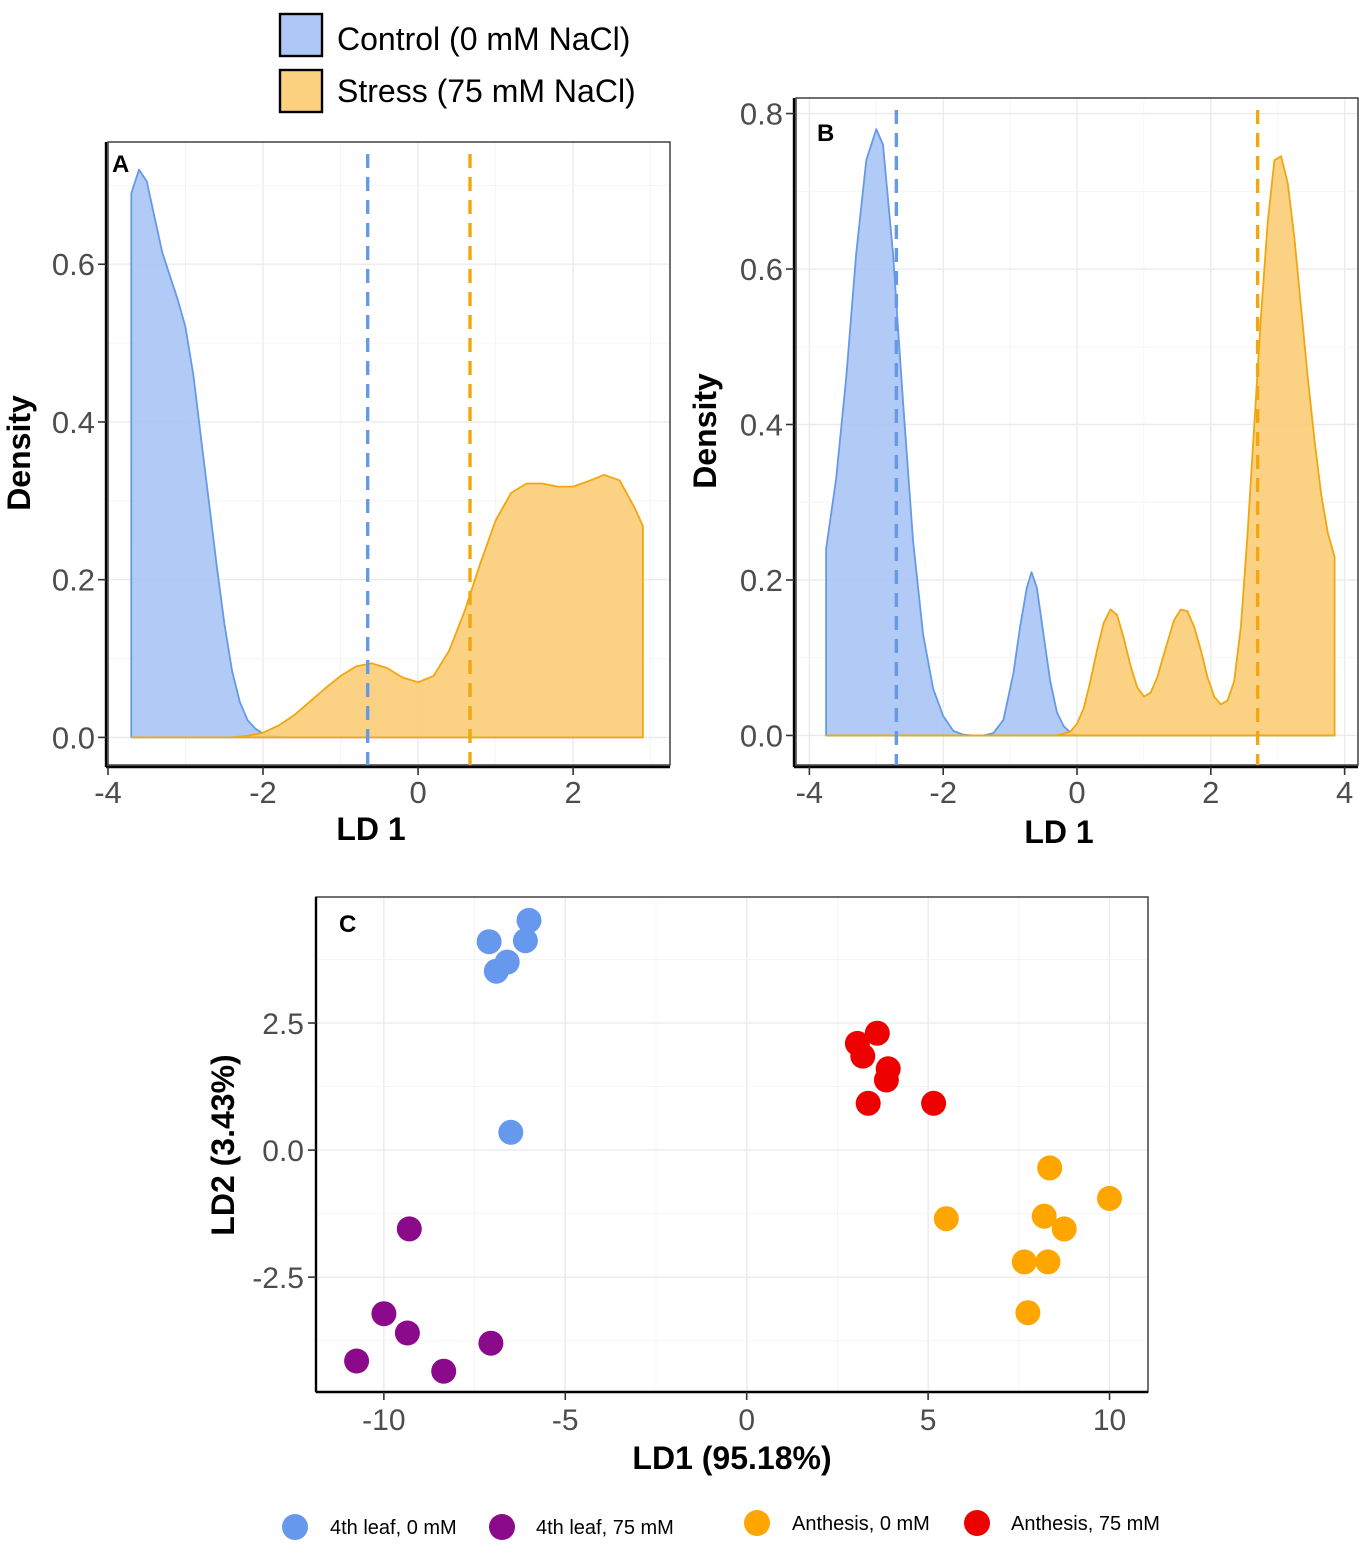  Describe the element at coordinates (825, 133) in the screenshot. I see `panel-tag: B` at that location.